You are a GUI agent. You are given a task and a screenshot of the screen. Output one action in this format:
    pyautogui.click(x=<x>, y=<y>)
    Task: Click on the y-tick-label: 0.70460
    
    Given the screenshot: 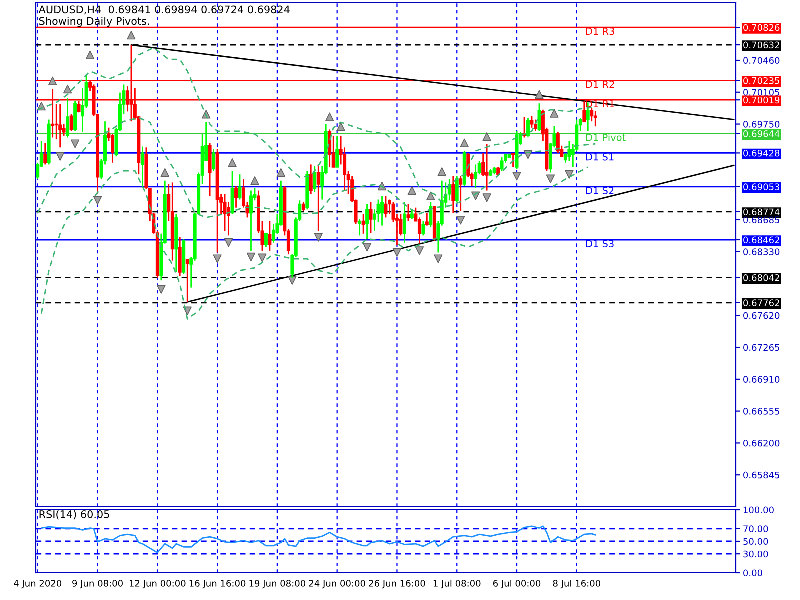 What is the action you would take?
    pyautogui.click(x=762, y=60)
    